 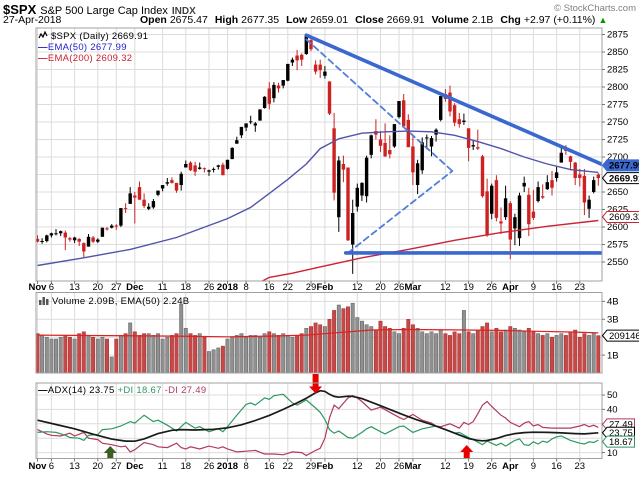 I want to click on svg-text: 2875, so click(x=617, y=35).